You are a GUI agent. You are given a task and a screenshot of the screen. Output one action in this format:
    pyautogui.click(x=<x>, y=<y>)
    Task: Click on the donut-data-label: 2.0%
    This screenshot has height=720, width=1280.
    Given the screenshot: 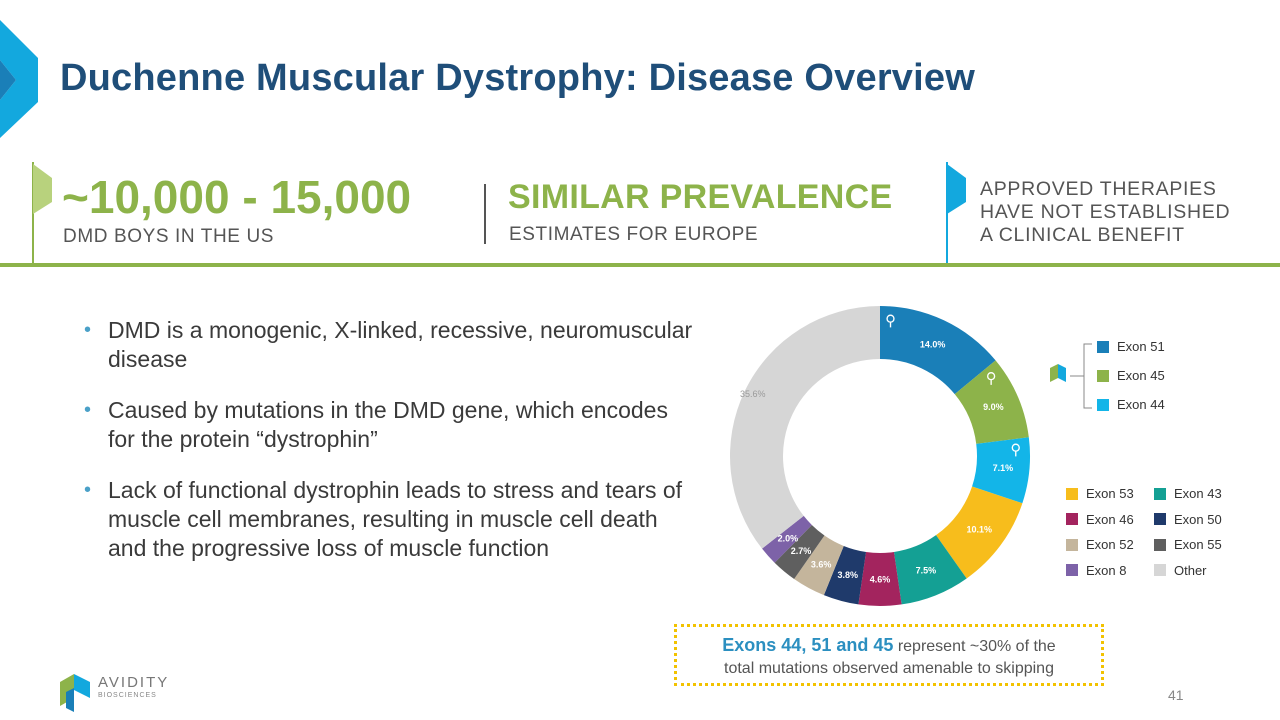 What is the action you would take?
    pyautogui.click(x=788, y=538)
    